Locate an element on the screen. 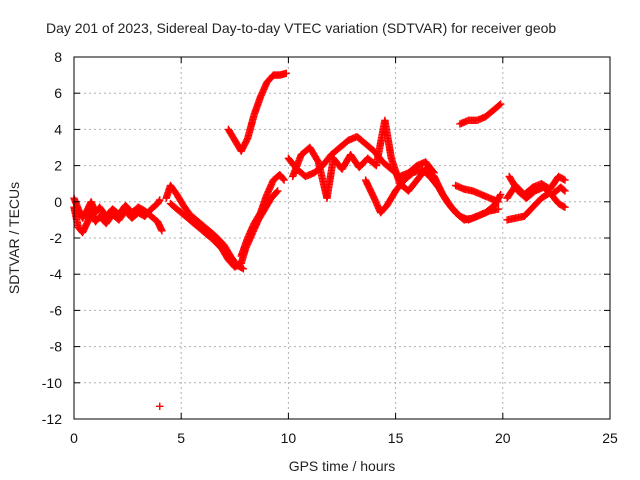 The height and width of the screenshot is (480, 640). y-axis-label: SDTVAR / TECUs is located at coordinates (14, 238).